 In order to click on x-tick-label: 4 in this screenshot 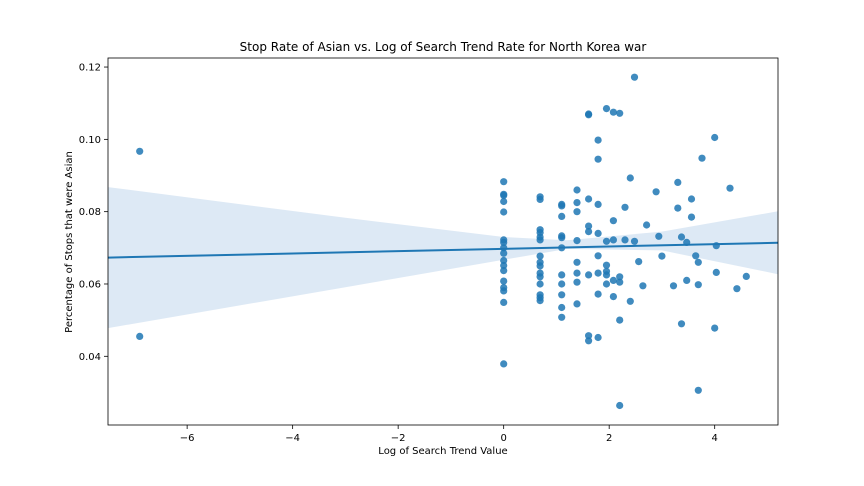, I will do `click(715, 438)`.